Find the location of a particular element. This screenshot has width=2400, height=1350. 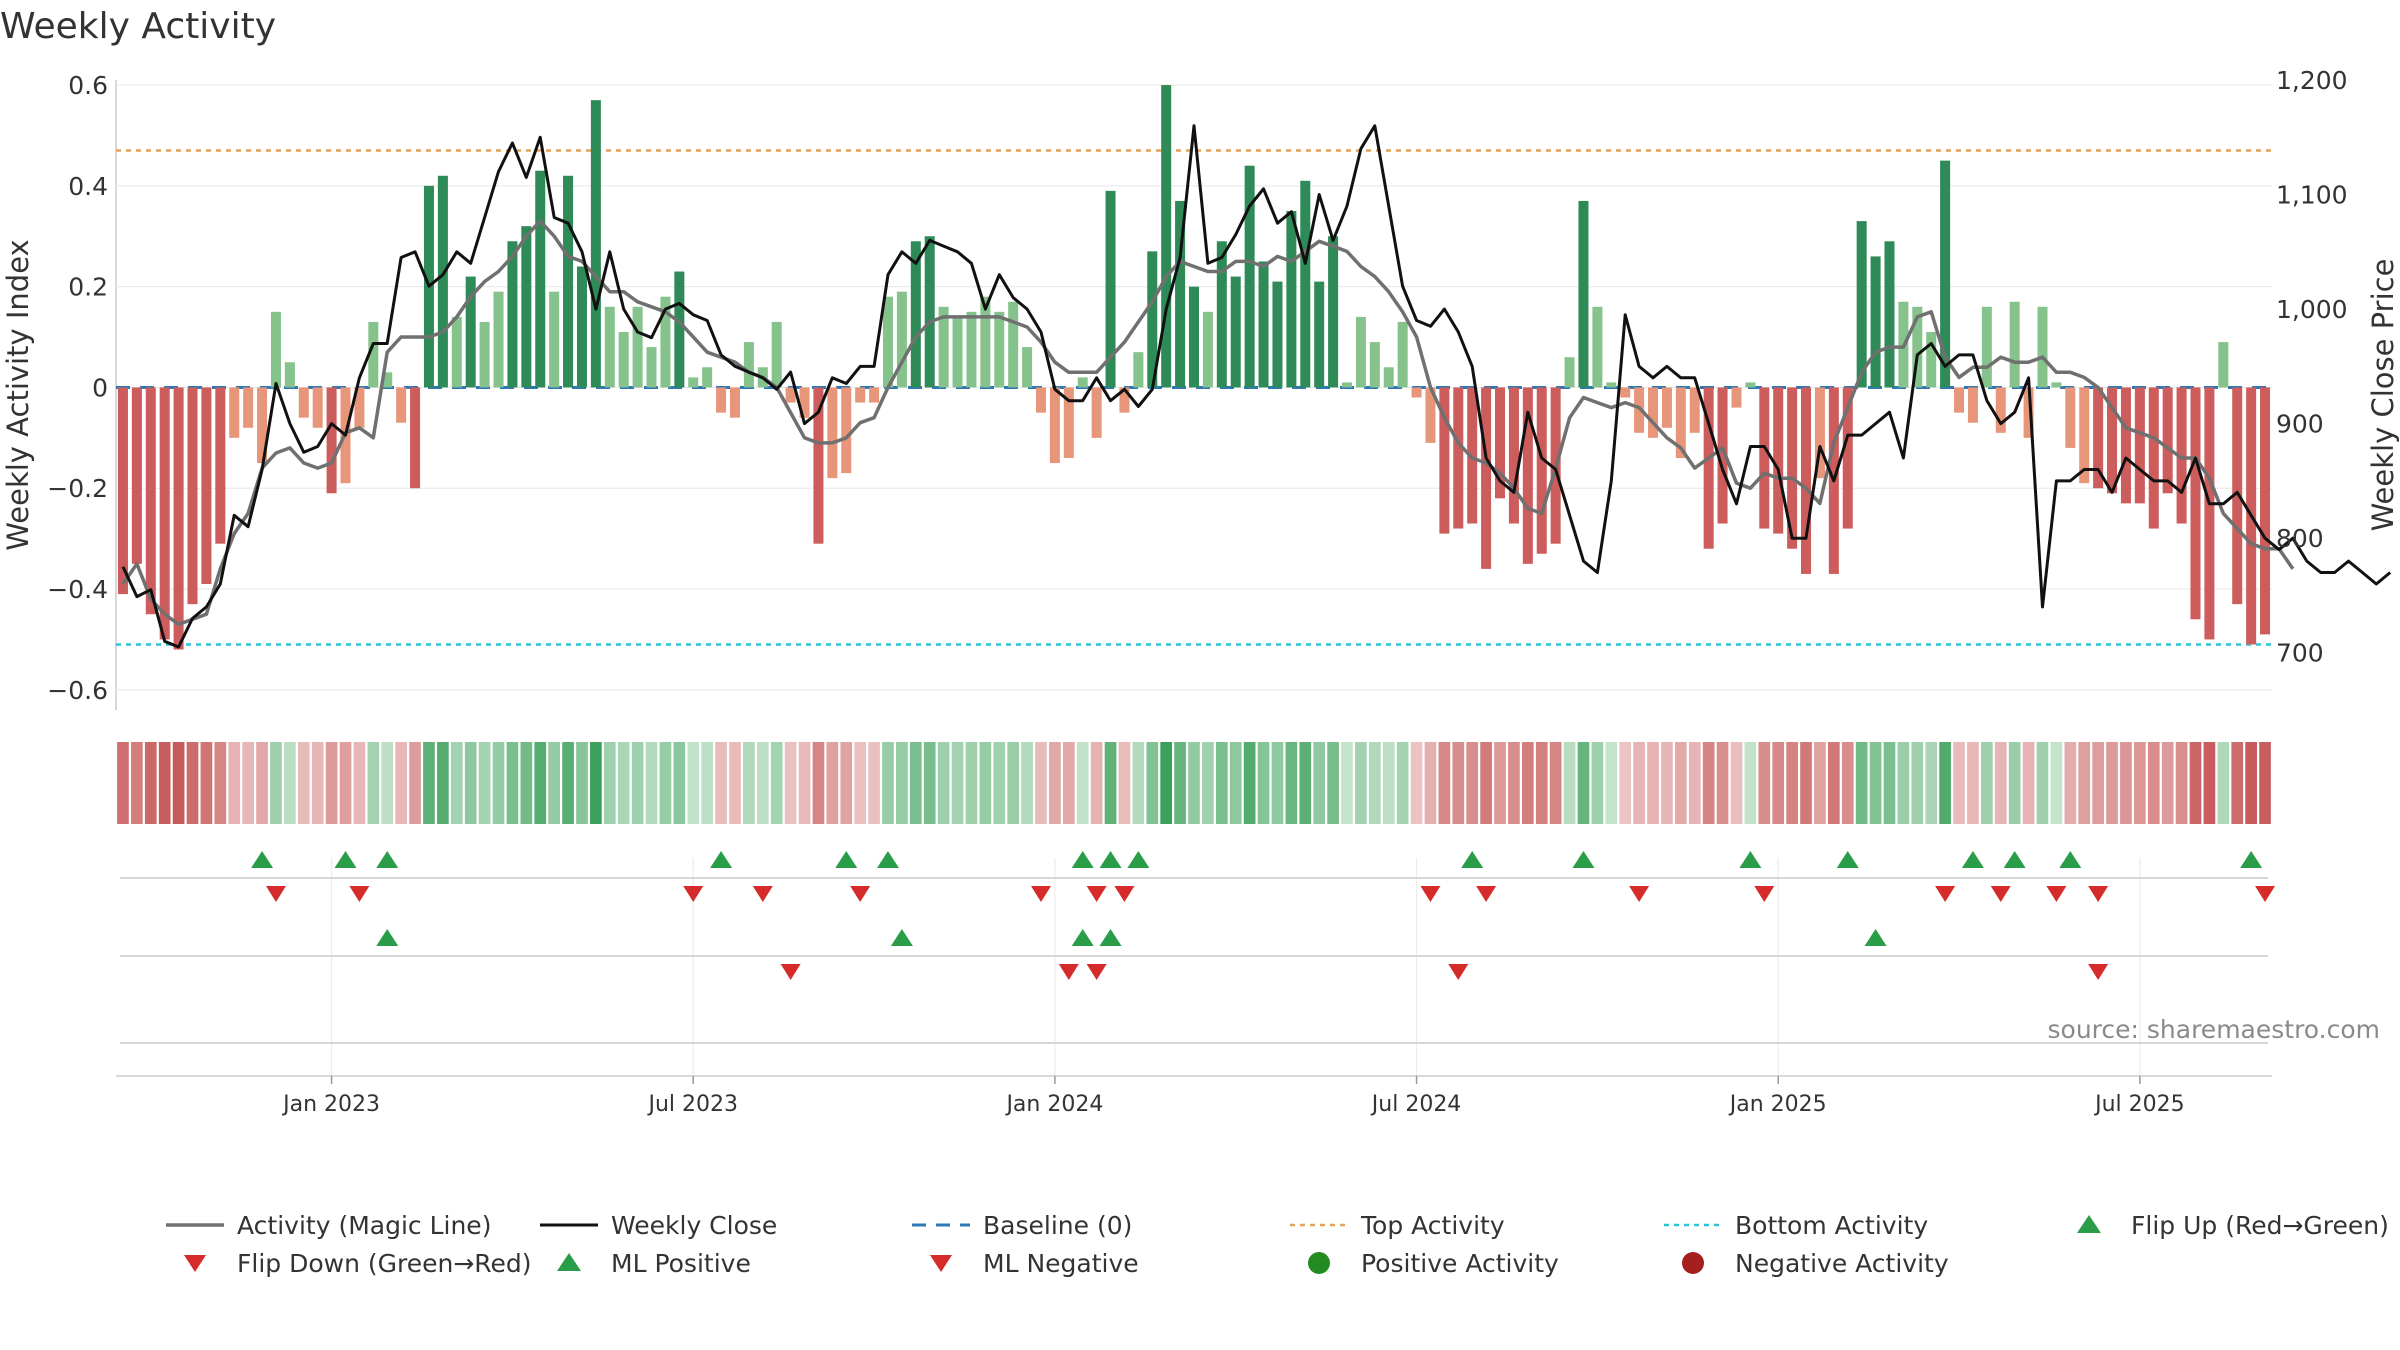

left-axis-ticks: 0.6 0.4 0.2 0 −0.2 −0.4 −0.6 is located at coordinates (77, 388).